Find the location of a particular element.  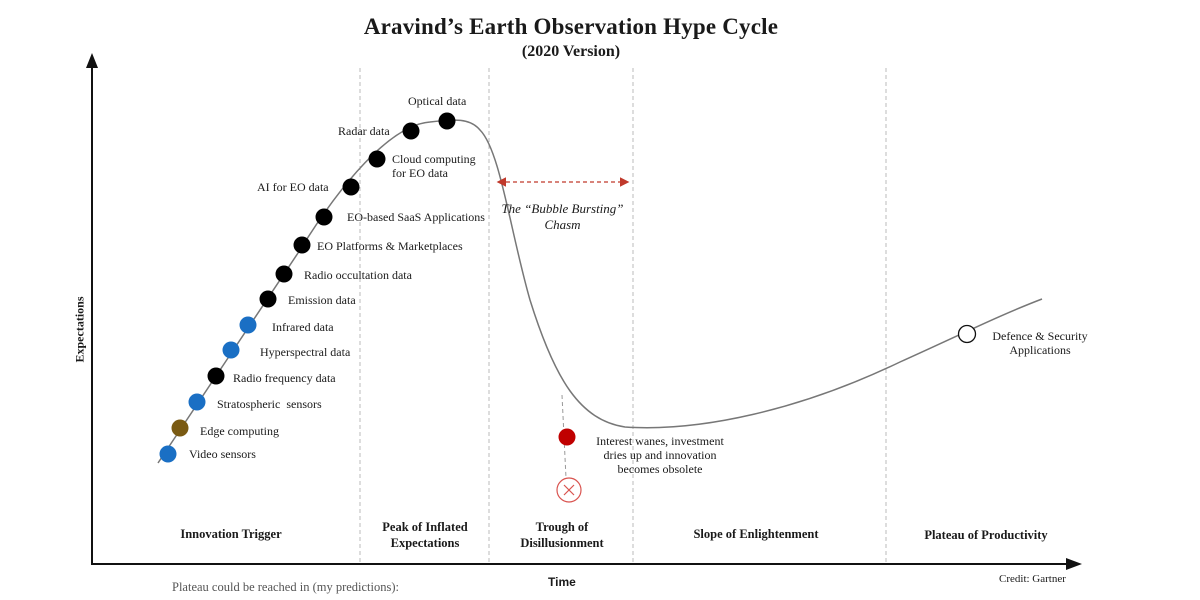

phase-peak-line2: Expectations is located at coordinates (425, 543).